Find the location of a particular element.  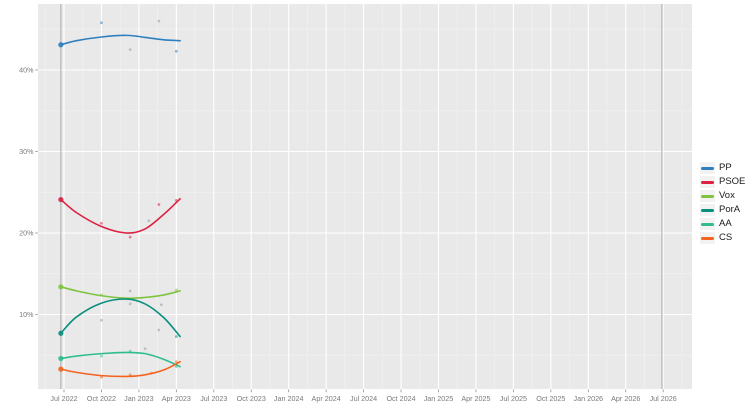

legend-keybox-PP is located at coordinates (707, 168).